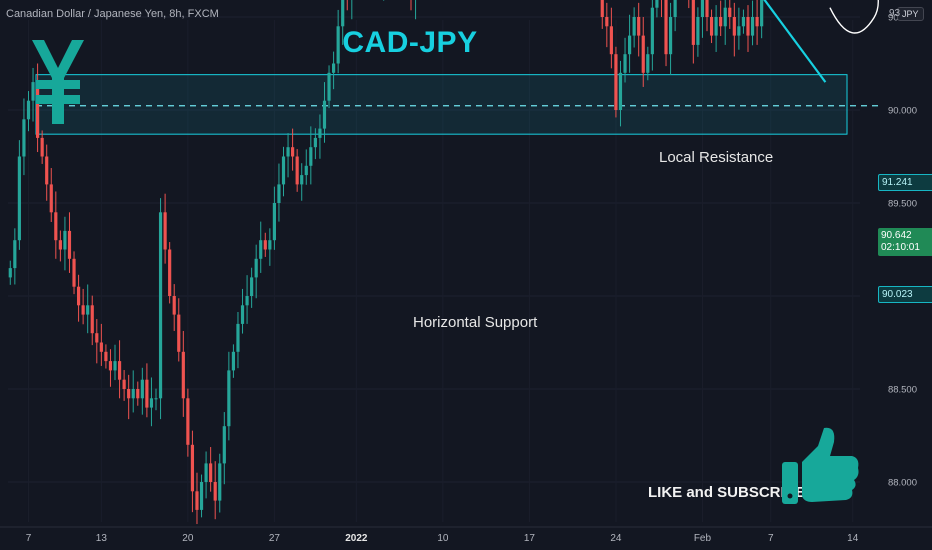 This screenshot has width=932, height=550. What do you see at coordinates (102, 538) in the screenshot?
I see `x-tick-label: 13` at bounding box center [102, 538].